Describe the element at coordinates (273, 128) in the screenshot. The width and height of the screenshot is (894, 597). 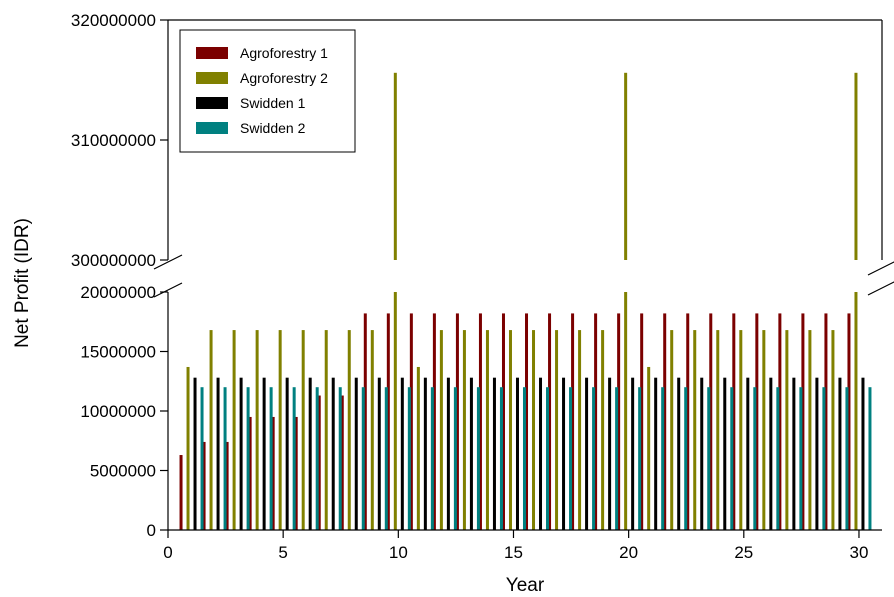
I see `legend-label-swidden-2: Swidden 2` at that location.